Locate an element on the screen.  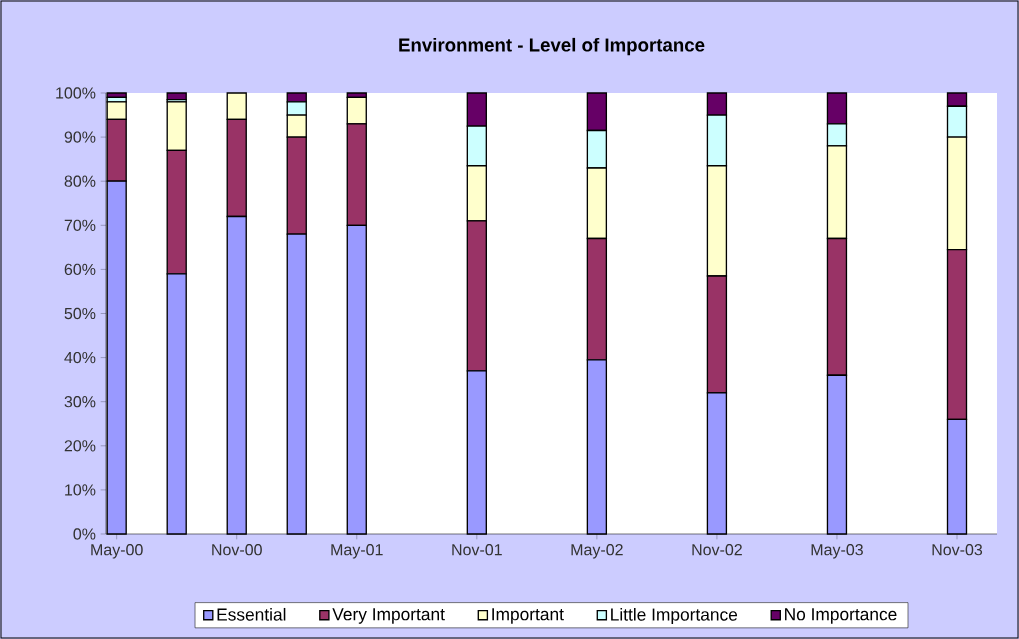
y-tick-label: 70% is located at coordinates (80, 225).